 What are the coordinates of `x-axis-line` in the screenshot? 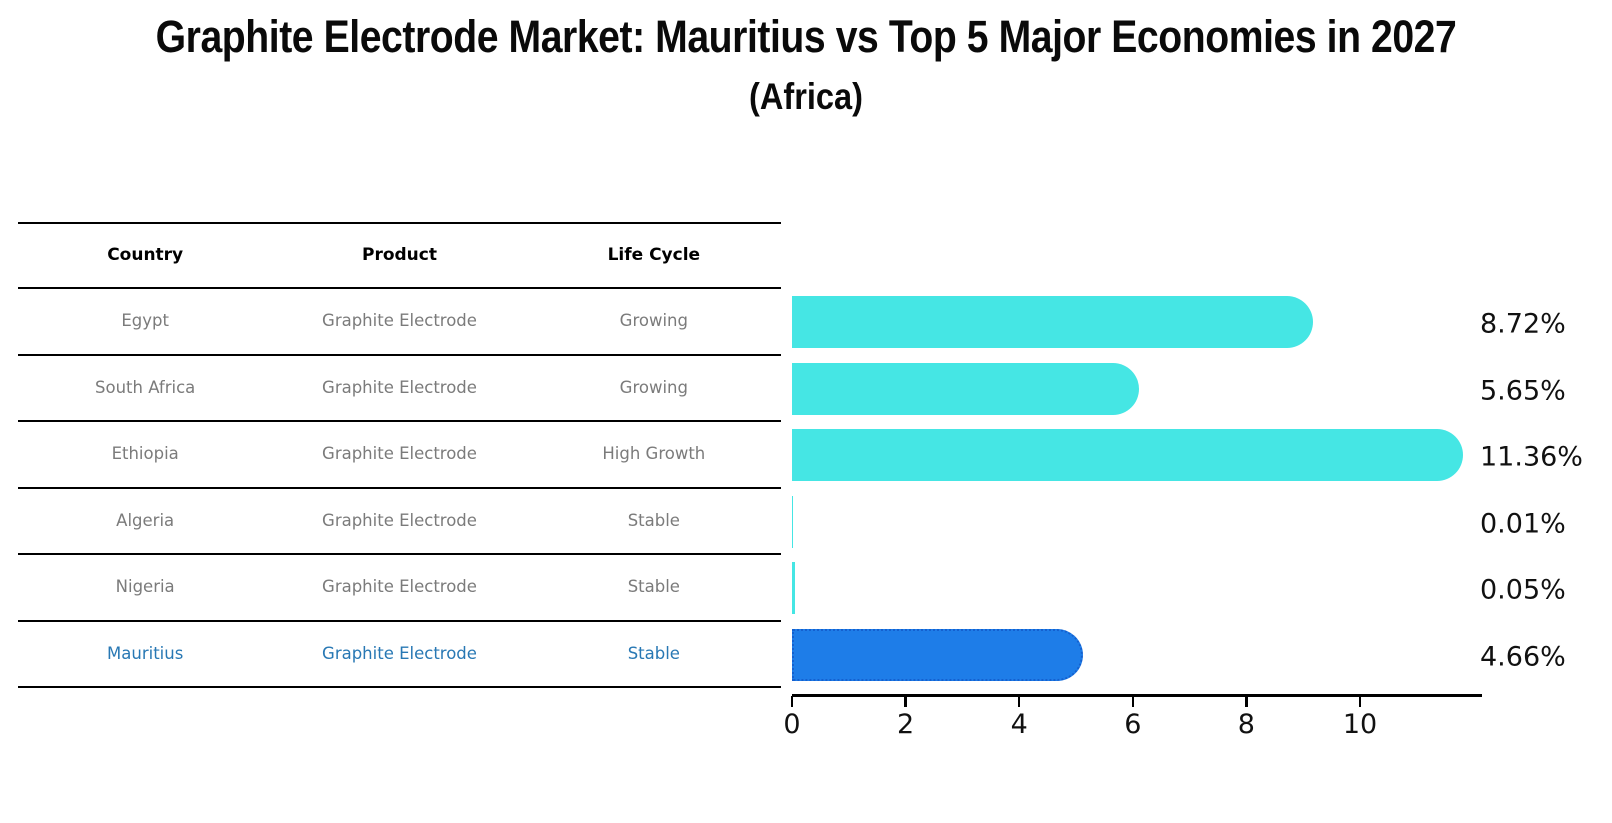 It's located at (1137, 695).